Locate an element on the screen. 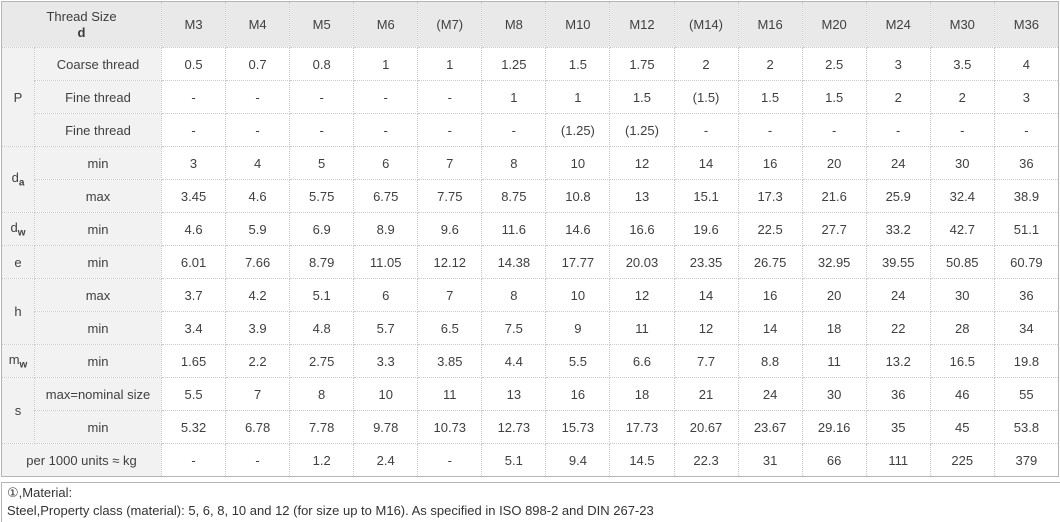 The height and width of the screenshot is (522, 1060). row-label: Fine thread is located at coordinates (98, 130).